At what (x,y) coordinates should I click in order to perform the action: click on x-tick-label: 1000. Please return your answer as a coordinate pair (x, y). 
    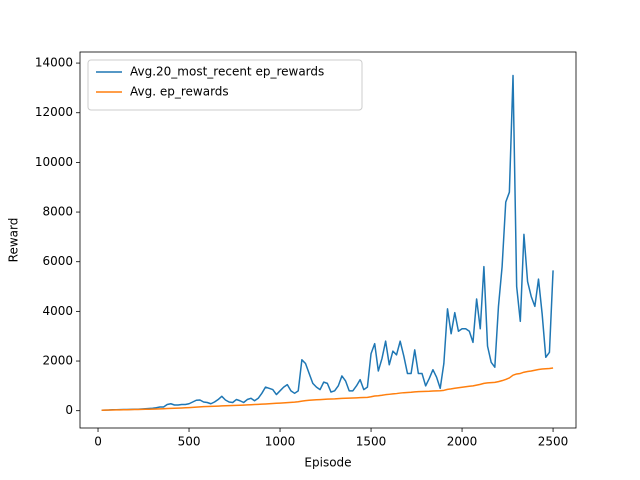
    Looking at the image, I should click on (280, 442).